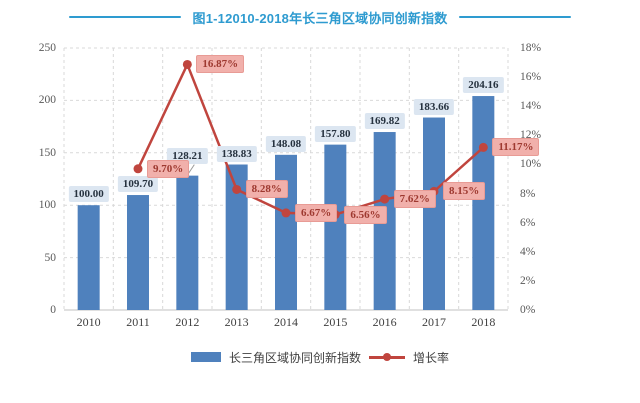 Image resolution: width=640 pixels, height=403 pixels. Describe the element at coordinates (431, 357) in the screenshot. I see `legend-line-label: 增长率` at that location.